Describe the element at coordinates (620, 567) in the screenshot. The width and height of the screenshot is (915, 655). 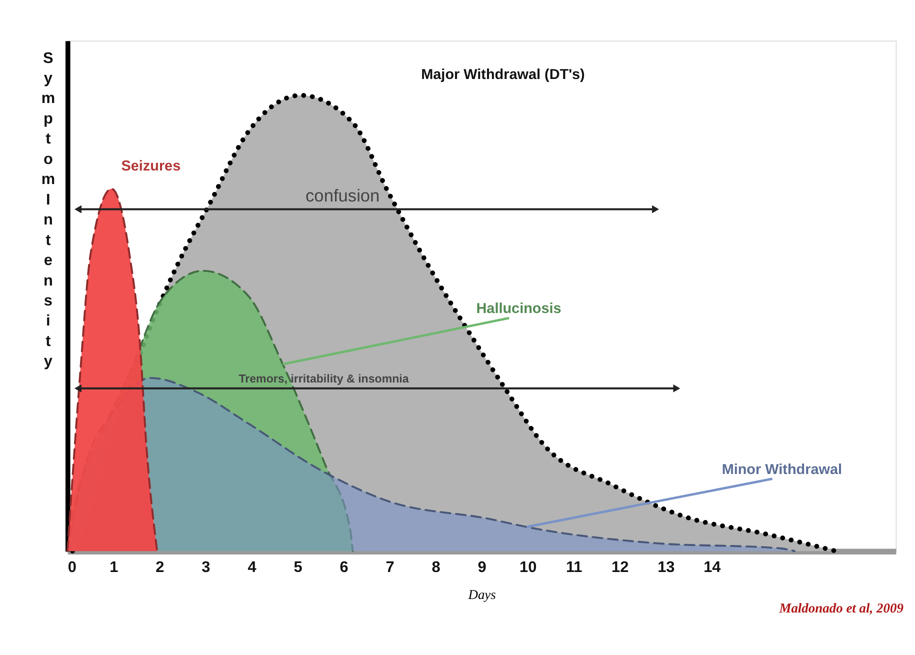
I see `x-tick-label: 12` at that location.